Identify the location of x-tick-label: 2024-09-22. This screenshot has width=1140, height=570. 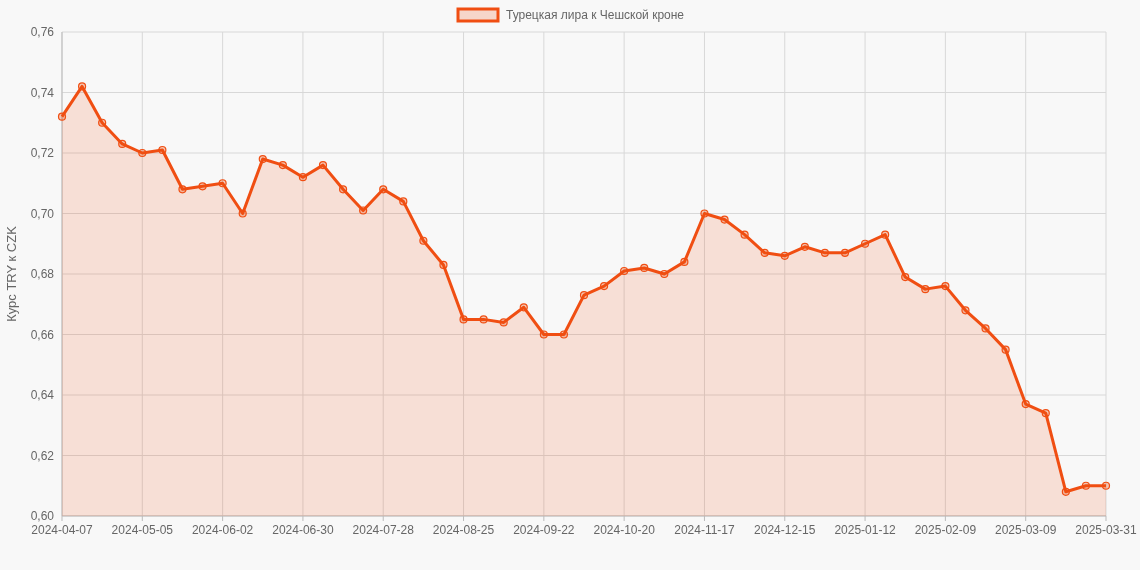
(544, 530).